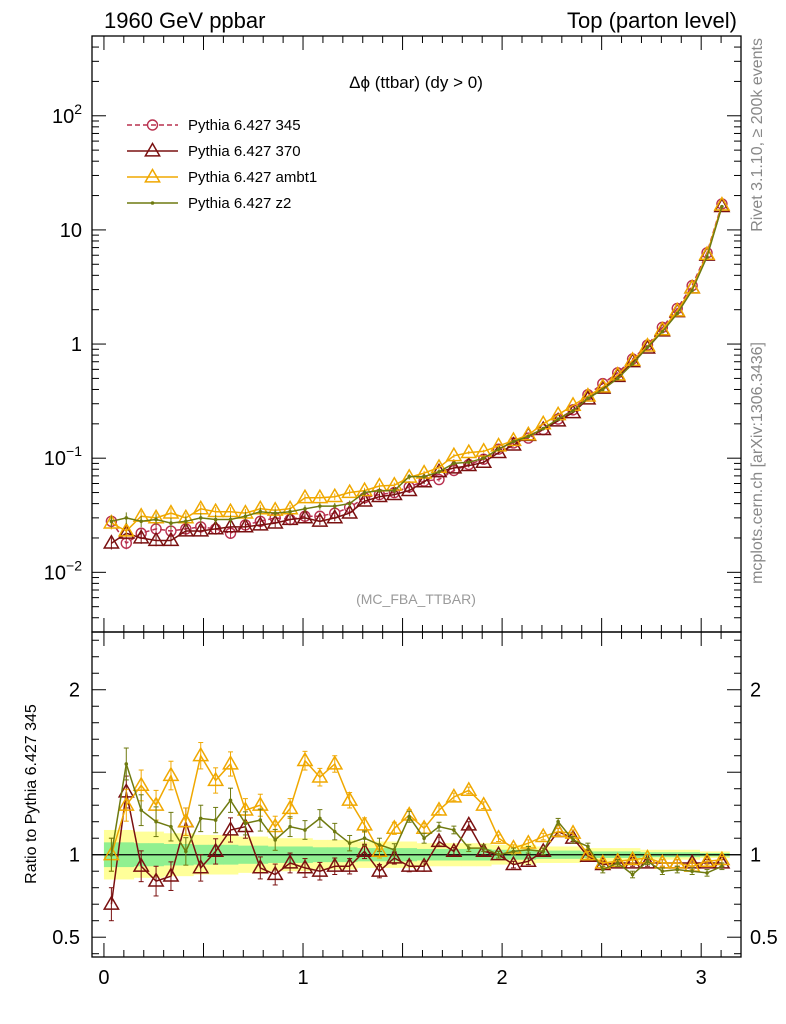 This screenshot has height=1024, width=786. Describe the element at coordinates (184, 20) in the screenshot. I see `header-left: 1960 GeV ppbar` at that location.